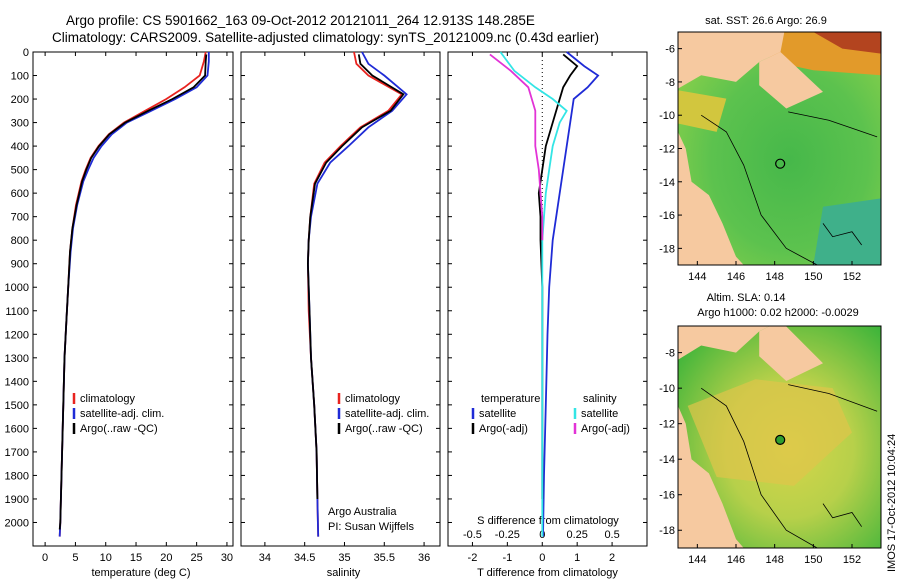  What do you see at coordinates (697, 277) in the screenshot?
I see `sst-map-xtick-label: 144` at bounding box center [697, 277].